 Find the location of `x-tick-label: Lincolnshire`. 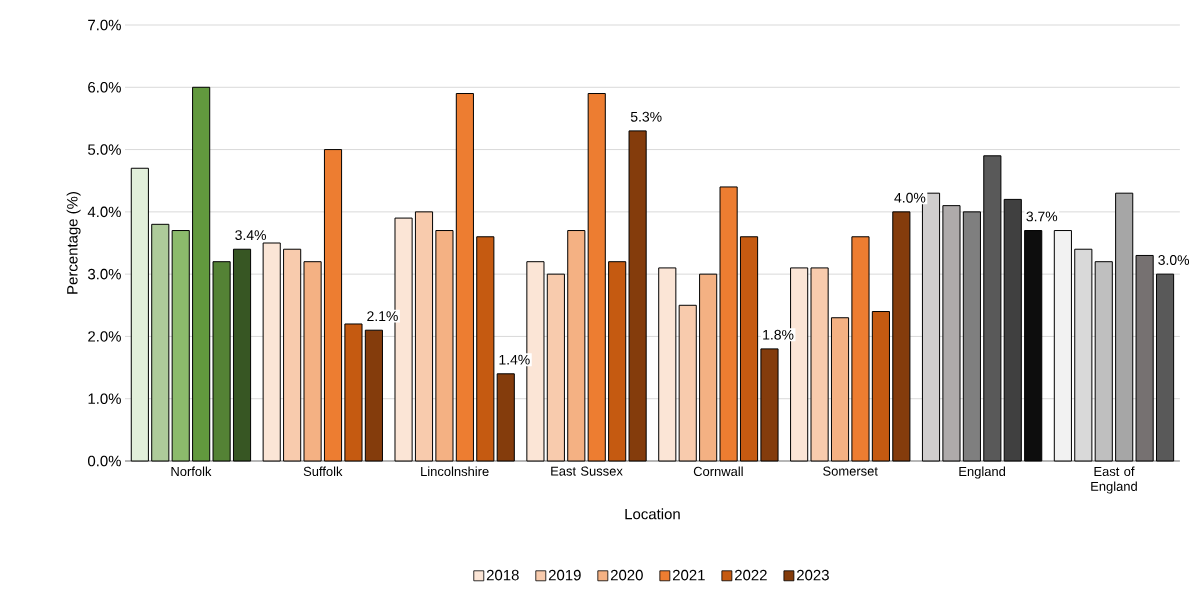

x-tick-label: Lincolnshire is located at coordinates (455, 471).